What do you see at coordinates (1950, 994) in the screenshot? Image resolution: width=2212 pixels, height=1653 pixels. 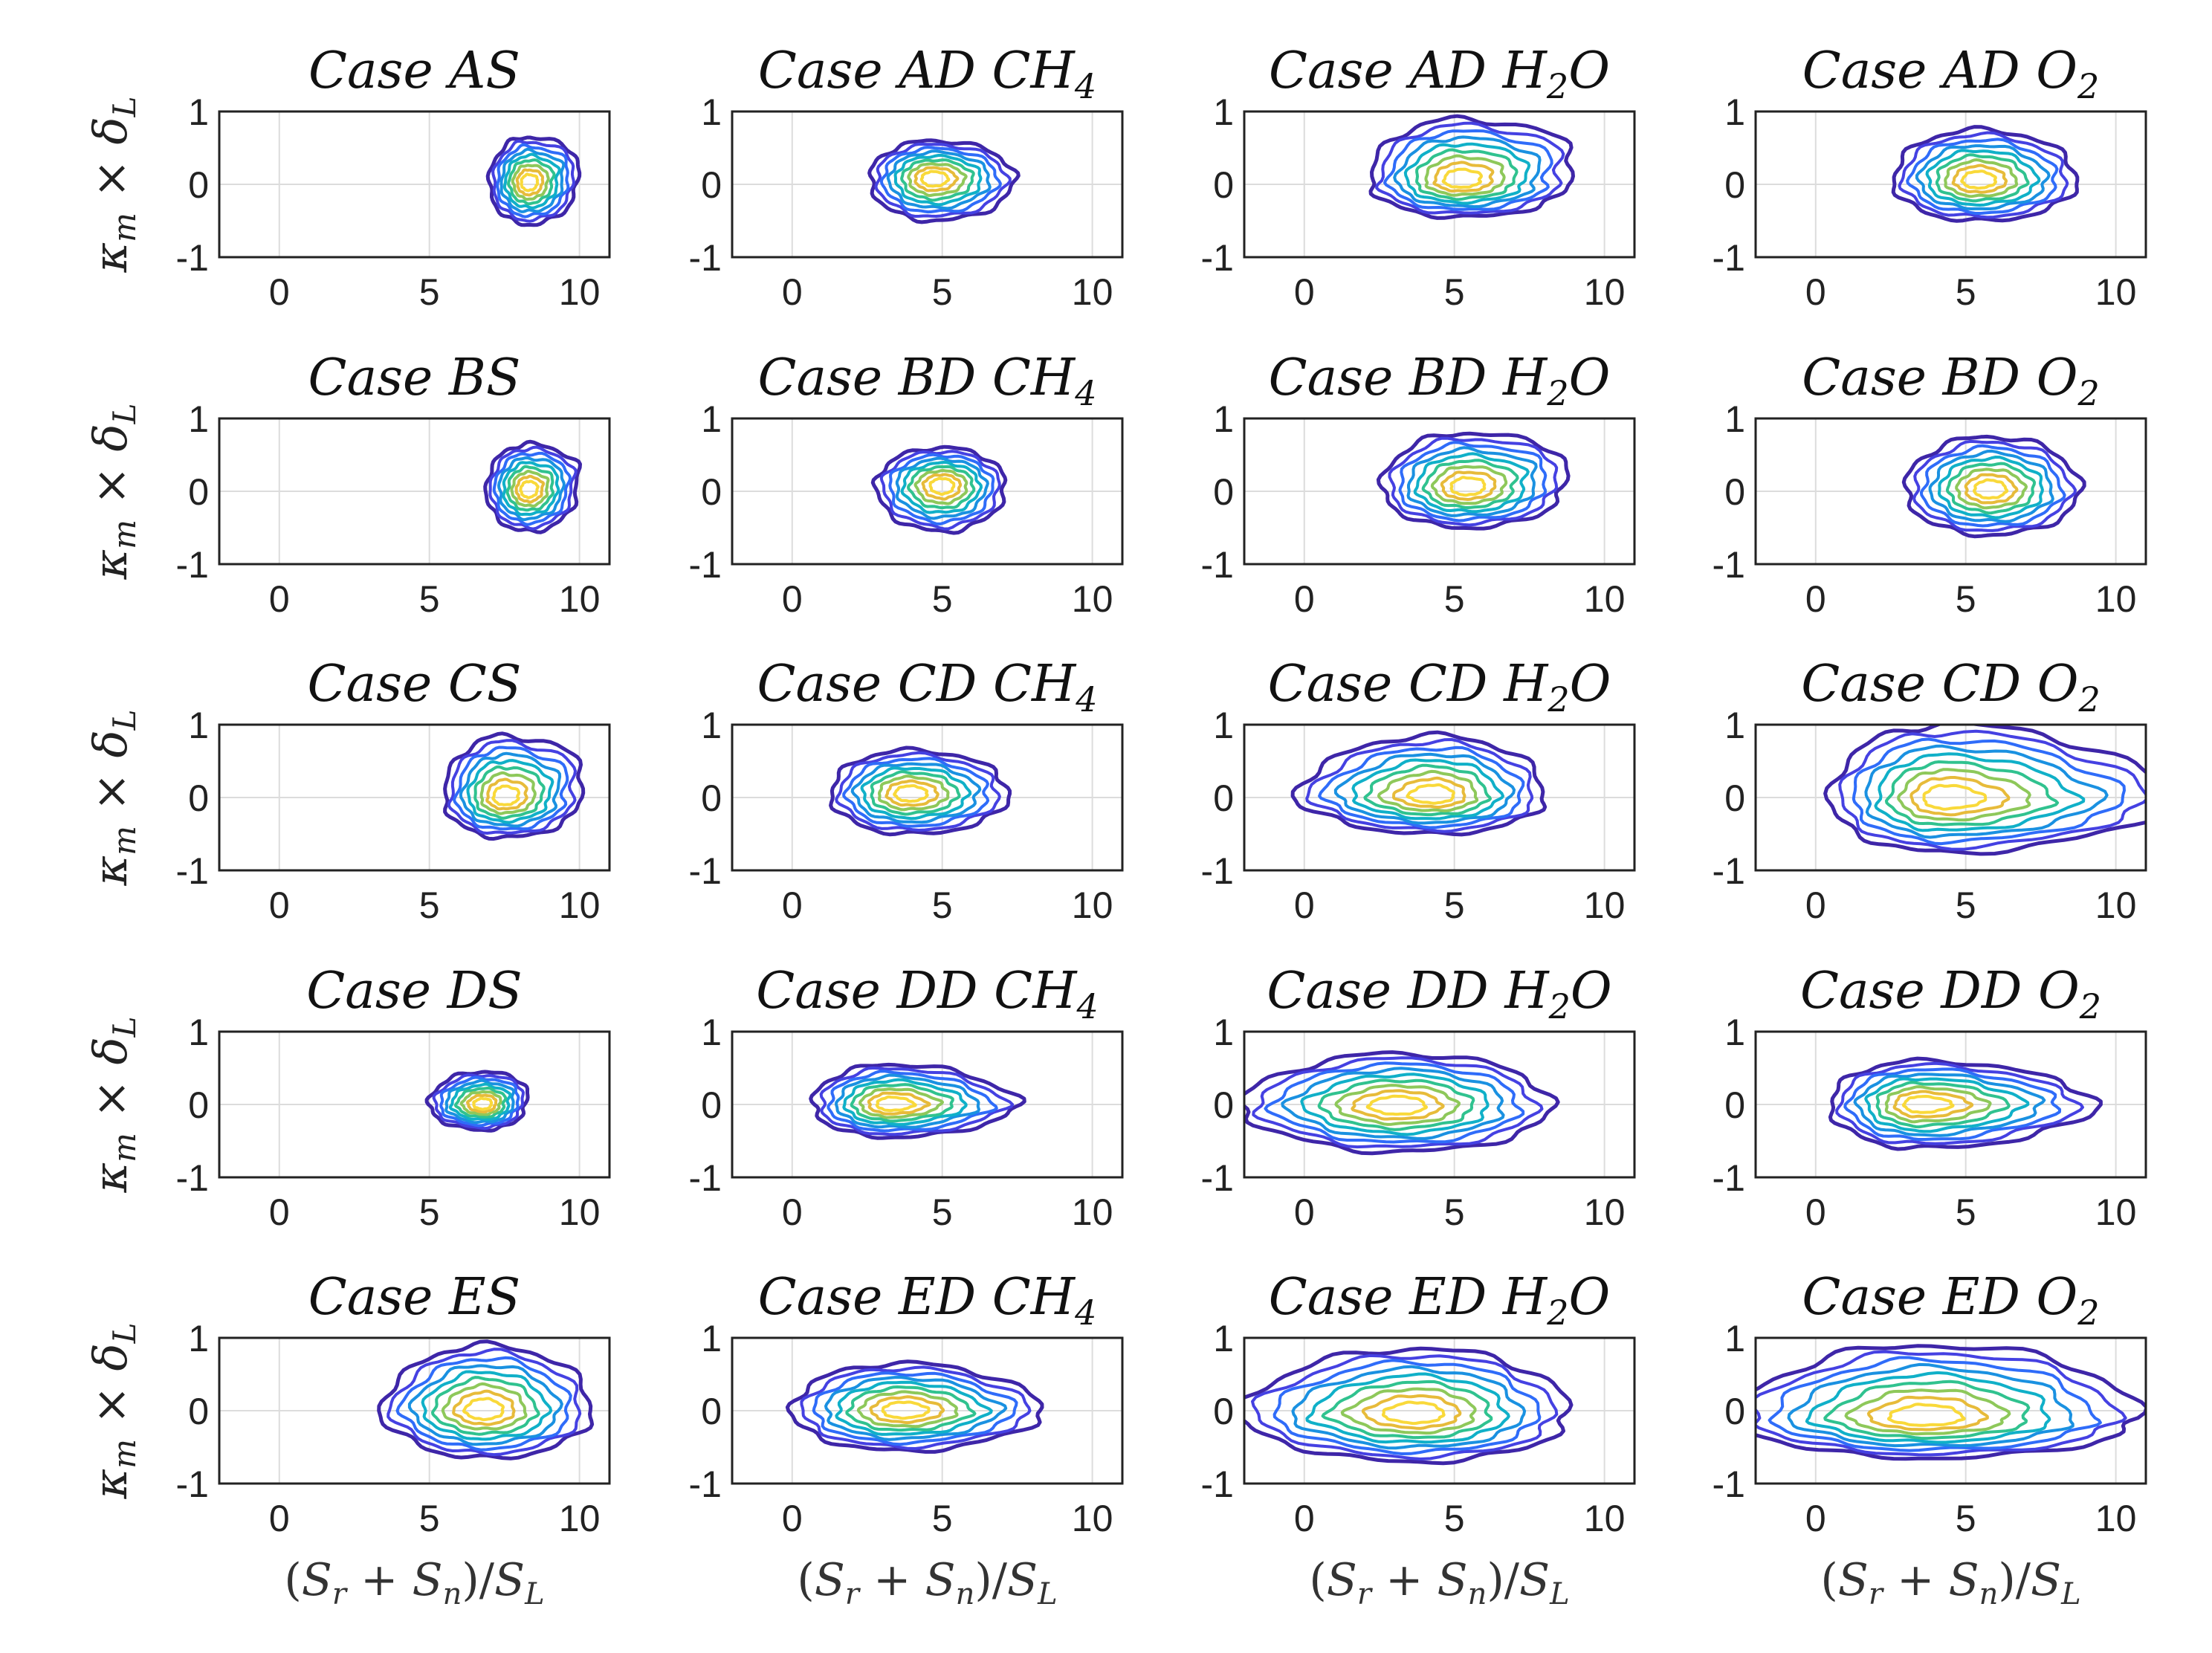 I see `panel-title: Case DD O2` at bounding box center [1950, 994].